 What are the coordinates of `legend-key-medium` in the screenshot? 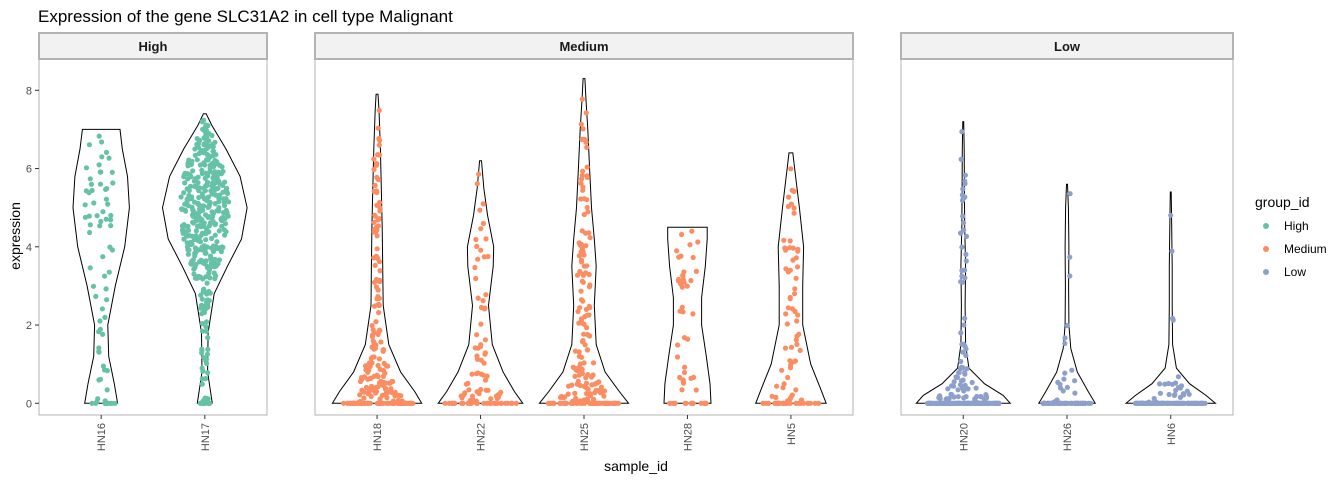 It's located at (1266, 249).